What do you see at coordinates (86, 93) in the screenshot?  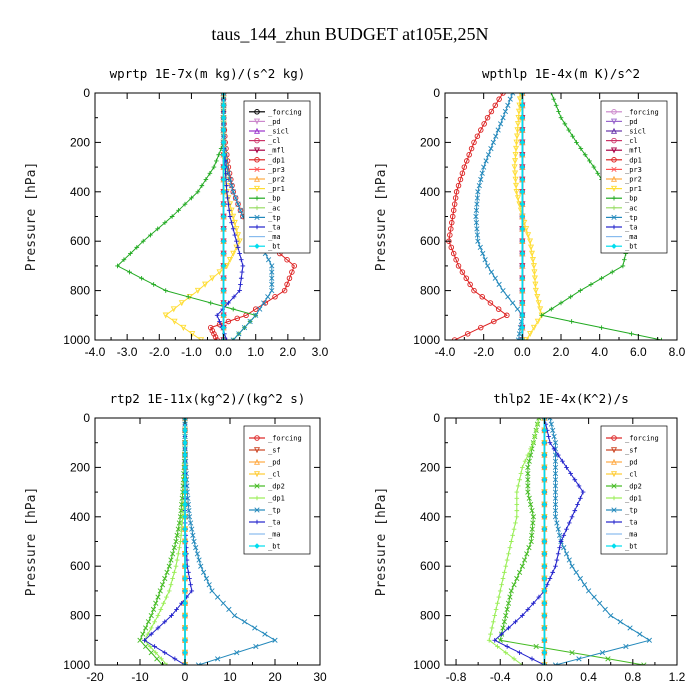 I see `y-tick-label: 0` at bounding box center [86, 93].